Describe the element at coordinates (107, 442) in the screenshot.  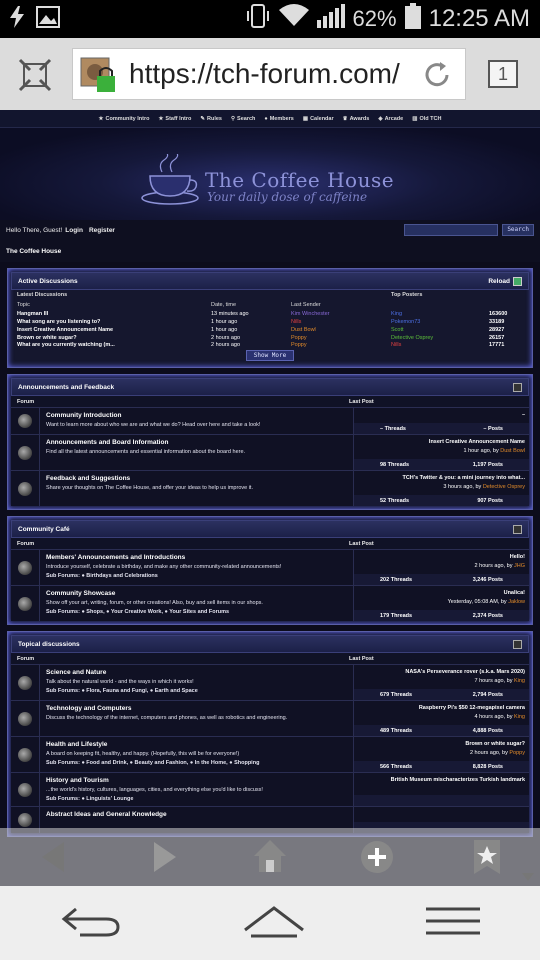
I see `forum-title: Announcements and Board Information` at that location.